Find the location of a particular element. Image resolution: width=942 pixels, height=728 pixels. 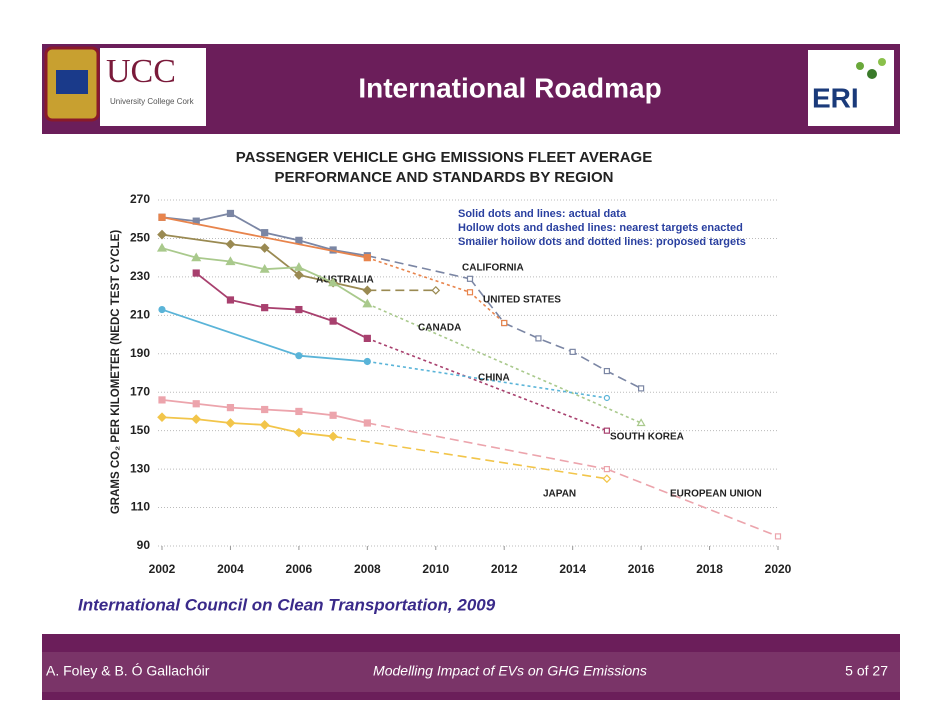

x-tick-label: 2004 is located at coordinates (230, 569).